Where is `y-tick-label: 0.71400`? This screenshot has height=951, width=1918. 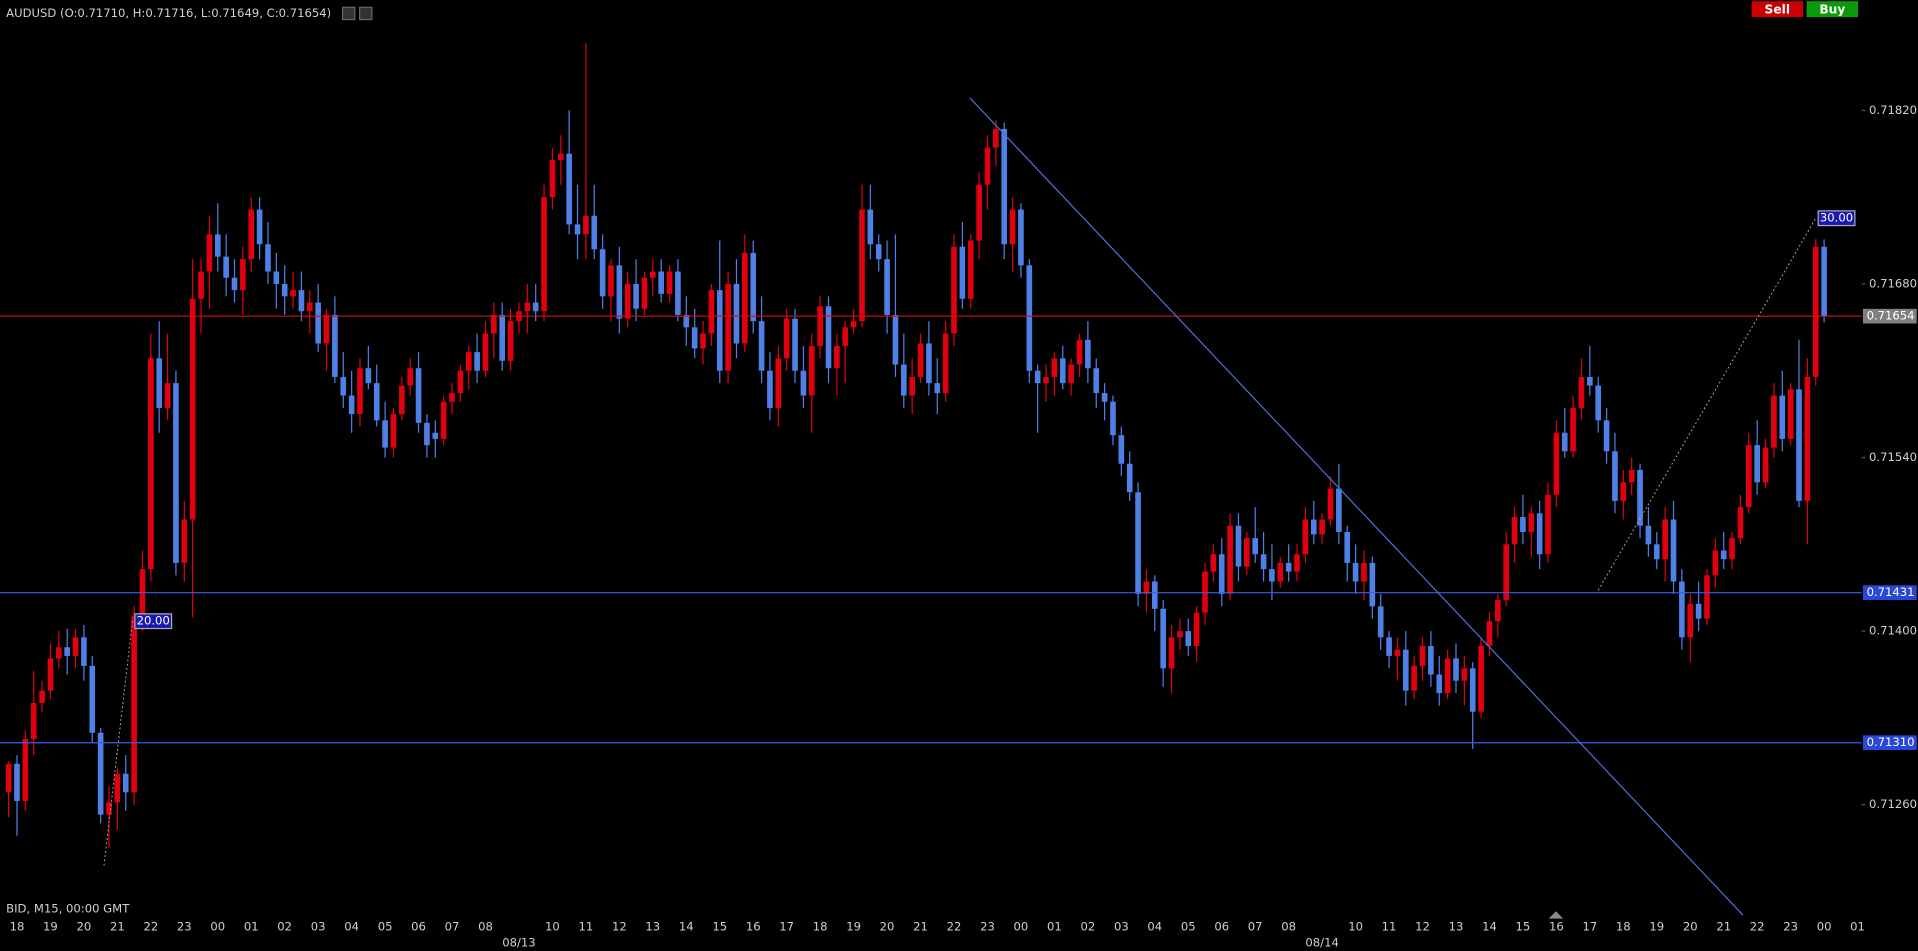 y-tick-label: 0.71400 is located at coordinates (1893, 631).